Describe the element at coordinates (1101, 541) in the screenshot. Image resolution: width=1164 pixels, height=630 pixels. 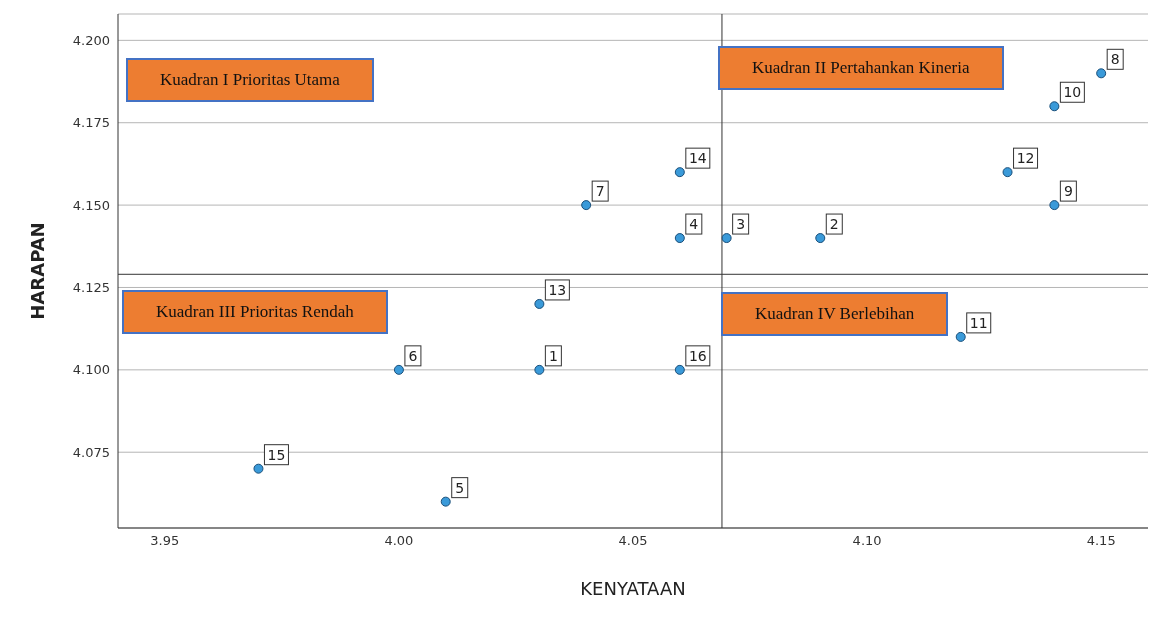
I see `x-tick-label: 4.15` at that location.